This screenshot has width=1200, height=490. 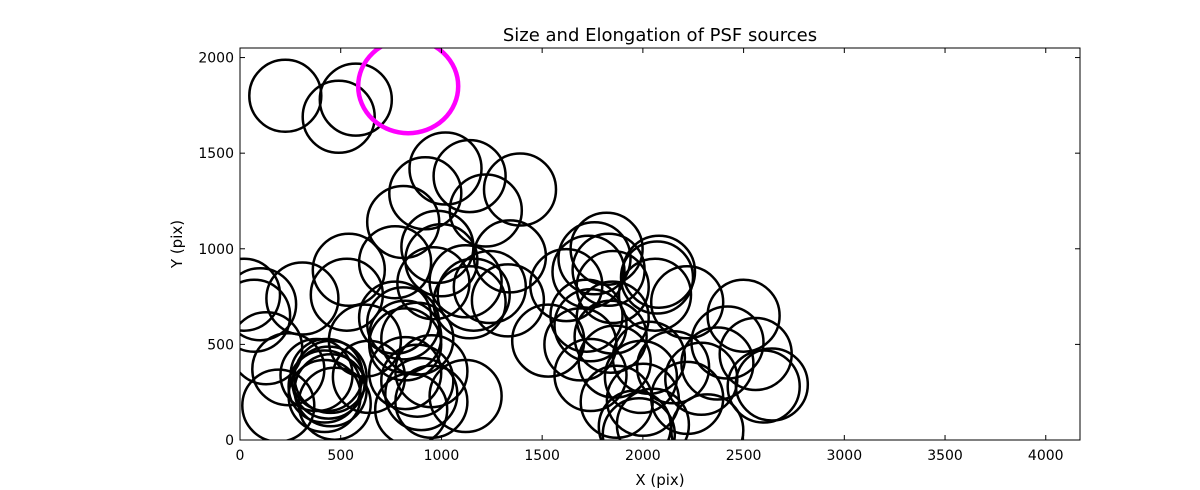 I want to click on y-axis-label: Y (pix), so click(x=177, y=244).